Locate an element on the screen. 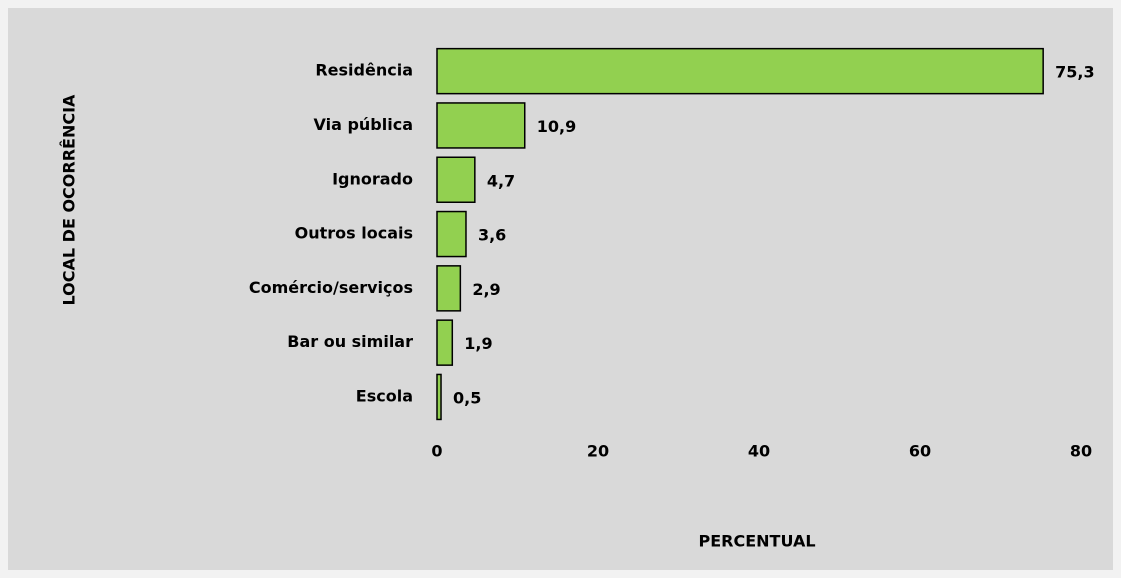 The width and height of the screenshot is (1121, 578). value-label: 0,5 is located at coordinates (467, 397).